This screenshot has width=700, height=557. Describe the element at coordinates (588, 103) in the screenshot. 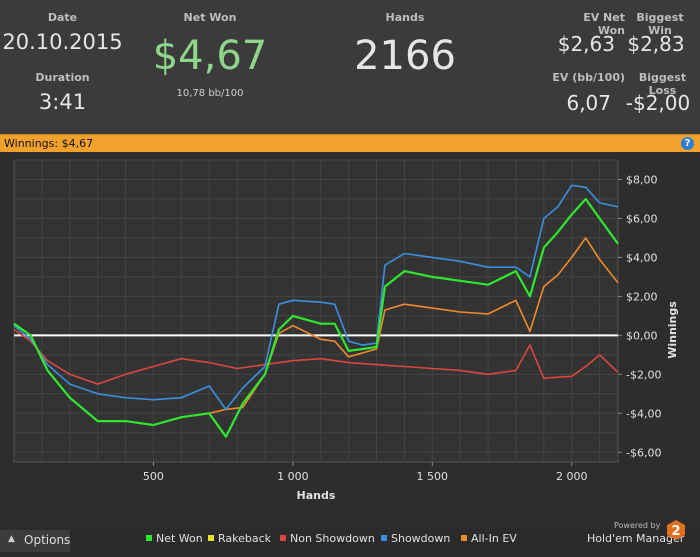

I see `ev-bb100-value: 6,07` at that location.